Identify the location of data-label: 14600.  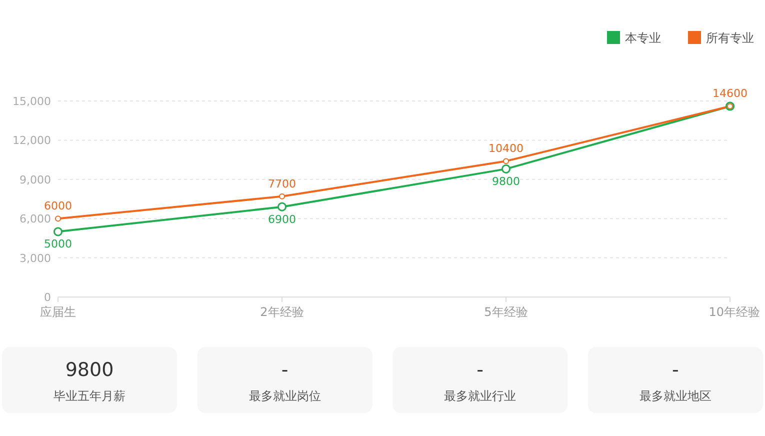
(730, 93).